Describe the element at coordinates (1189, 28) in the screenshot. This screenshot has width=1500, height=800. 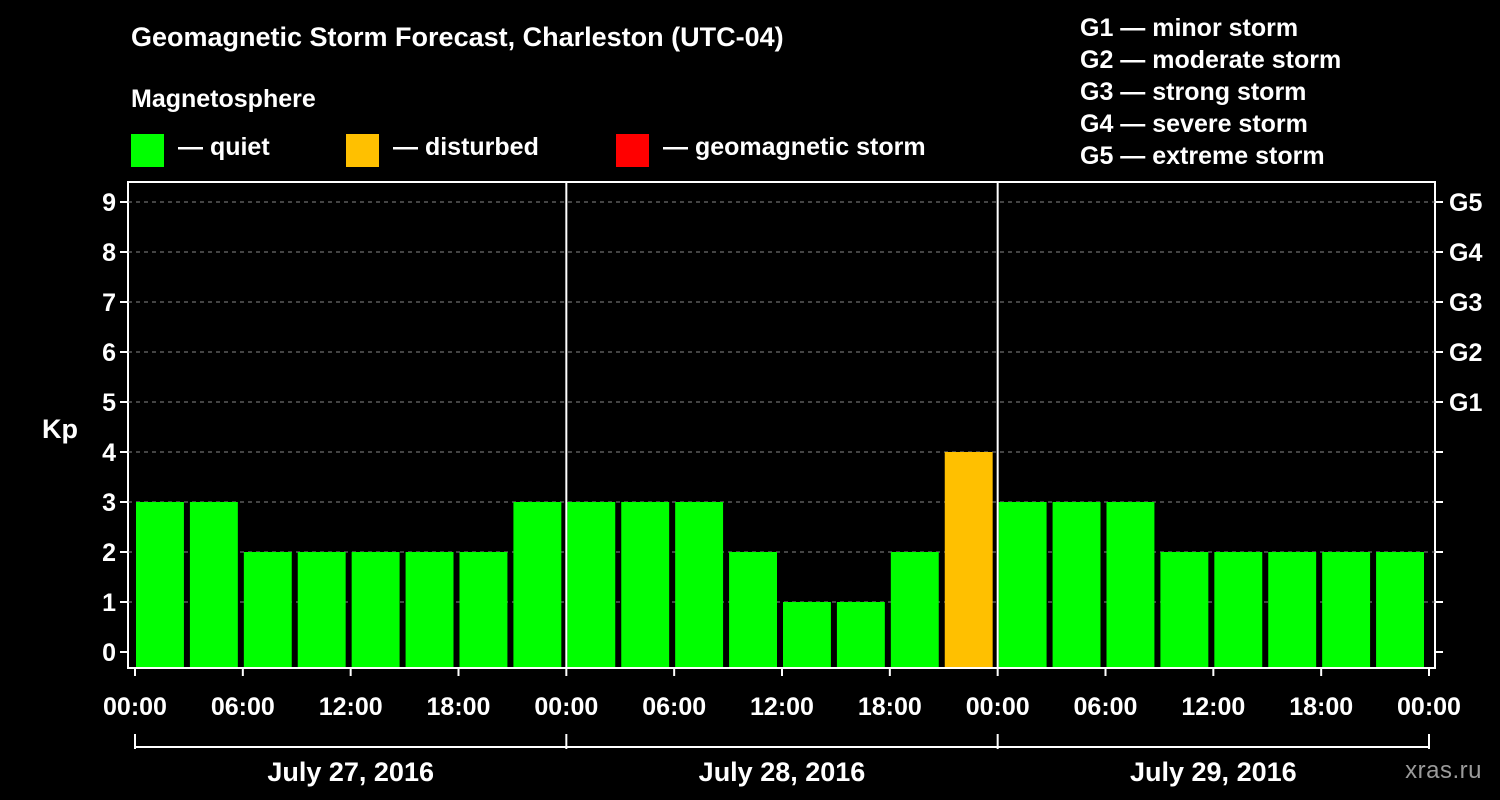
I see `g-scale-g1: G1 — minor storm` at that location.